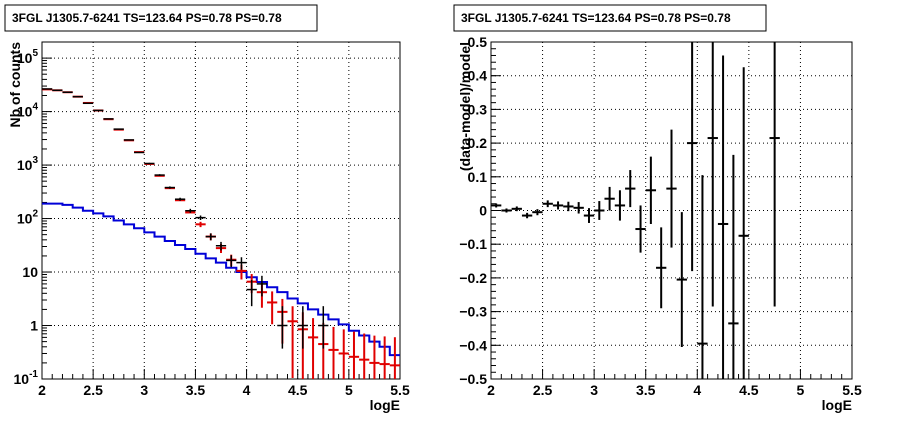 The height and width of the screenshot is (421, 898). Describe the element at coordinates (478, 143) in the screenshot. I see `right-y-tick-label: 0.2` at that location.